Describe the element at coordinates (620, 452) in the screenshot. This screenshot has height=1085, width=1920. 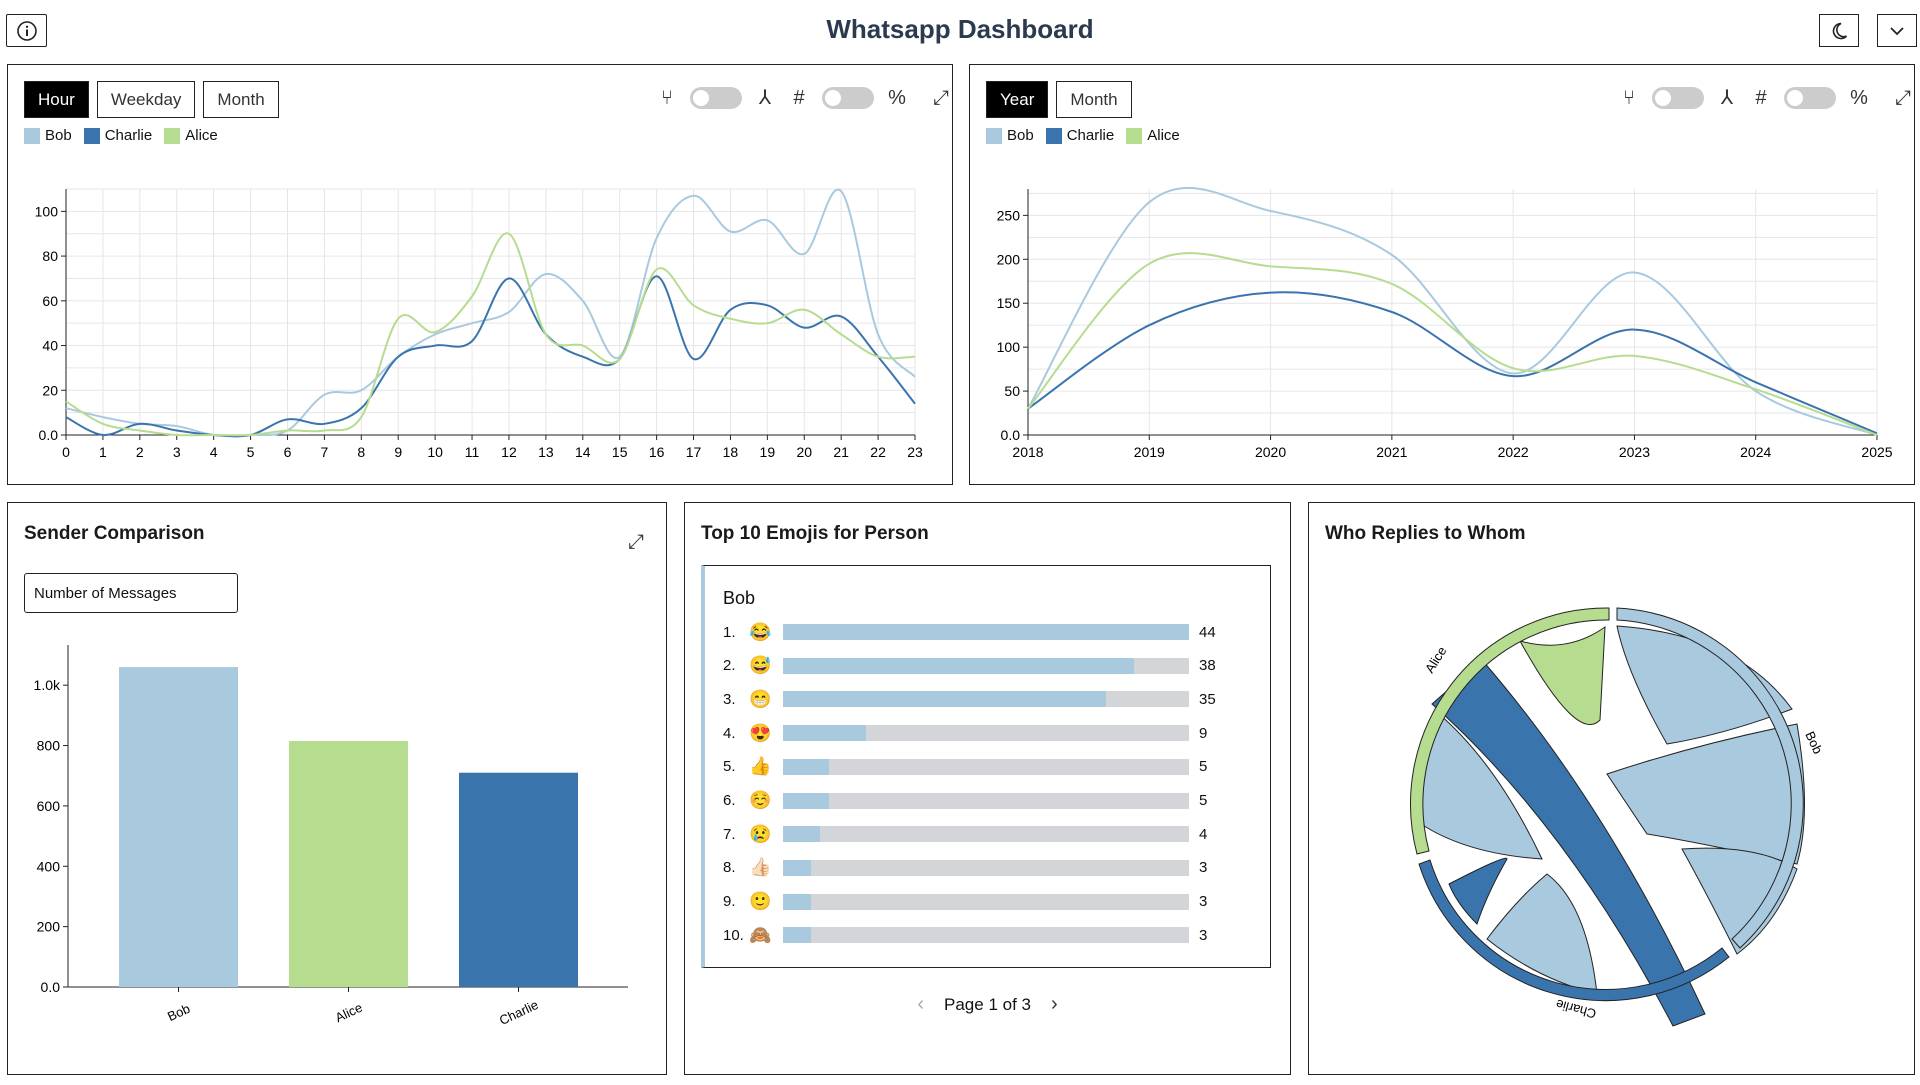
I see `x-tick-label: 15` at that location.